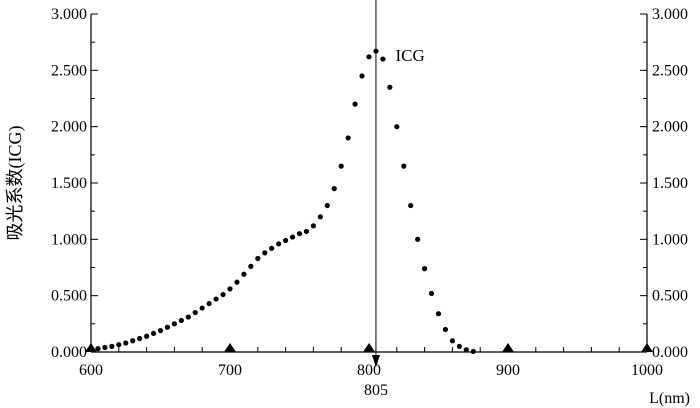 This screenshot has width=700, height=408. I want to click on y-tick-label-left: 0.500, so click(69, 296).